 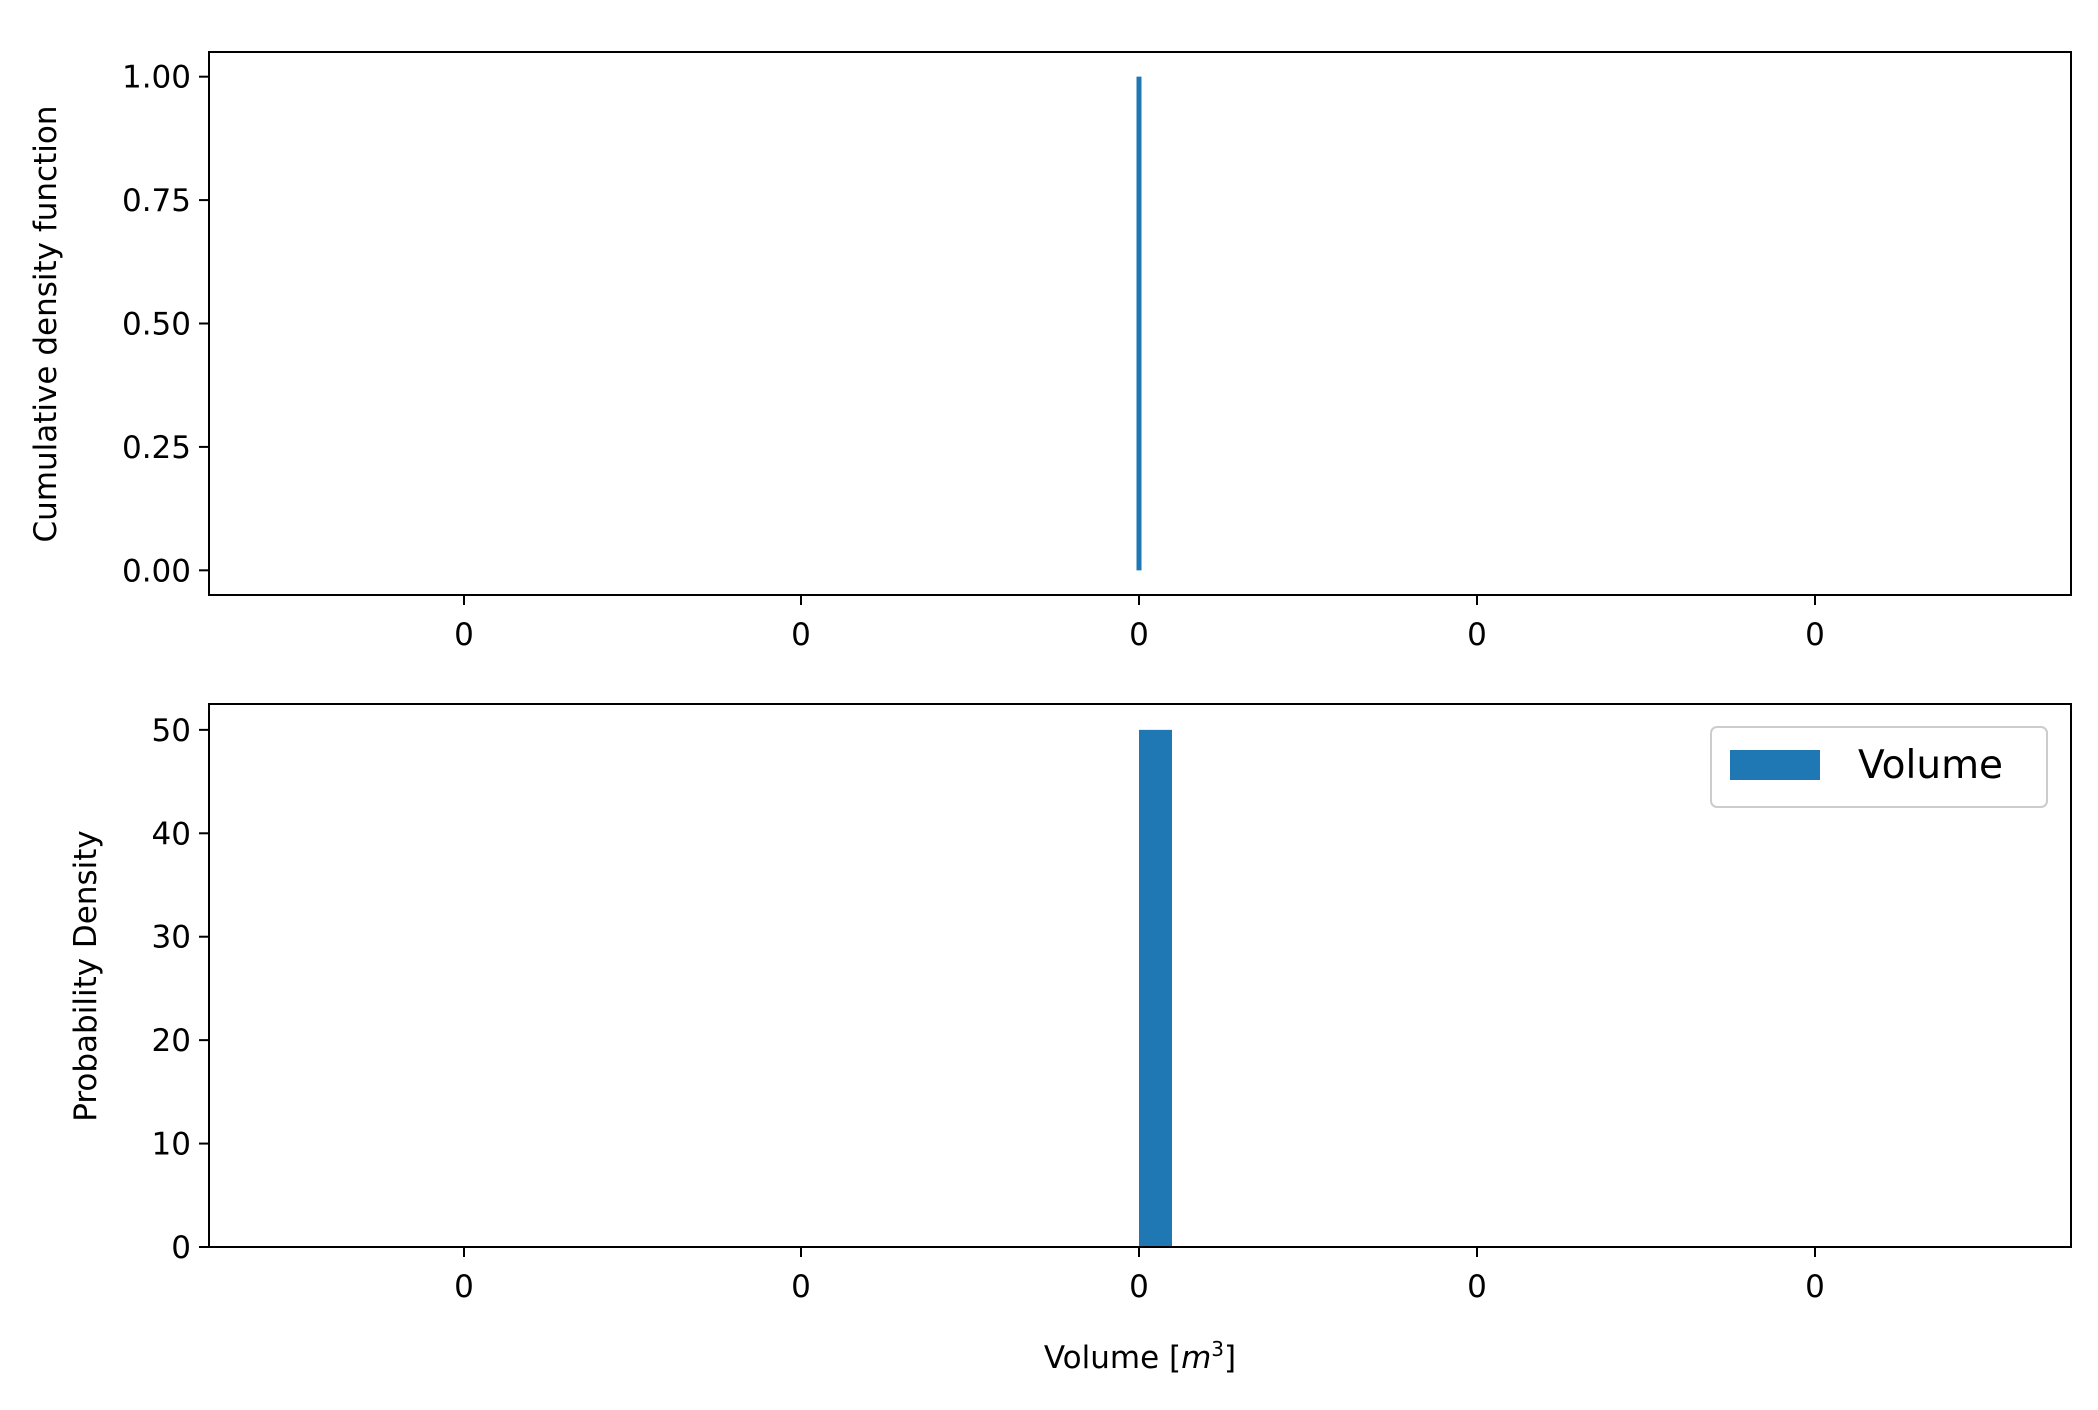 I want to click on cdf-y-axis: 0.00 0.25 0.50 0.75 1.00, so click(x=165, y=324).